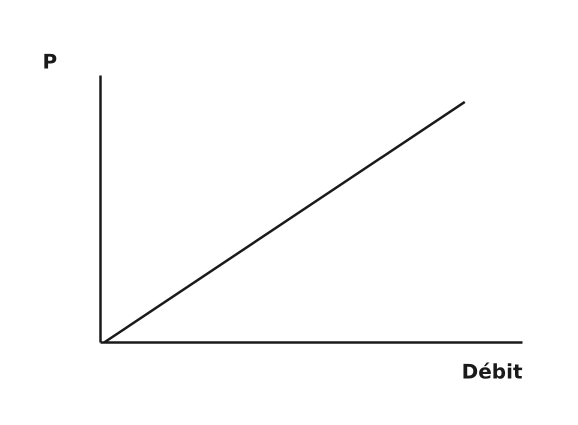 Image resolution: width=578 pixels, height=425 pixels. I want to click on x-axis-title: Débit, so click(492, 372).